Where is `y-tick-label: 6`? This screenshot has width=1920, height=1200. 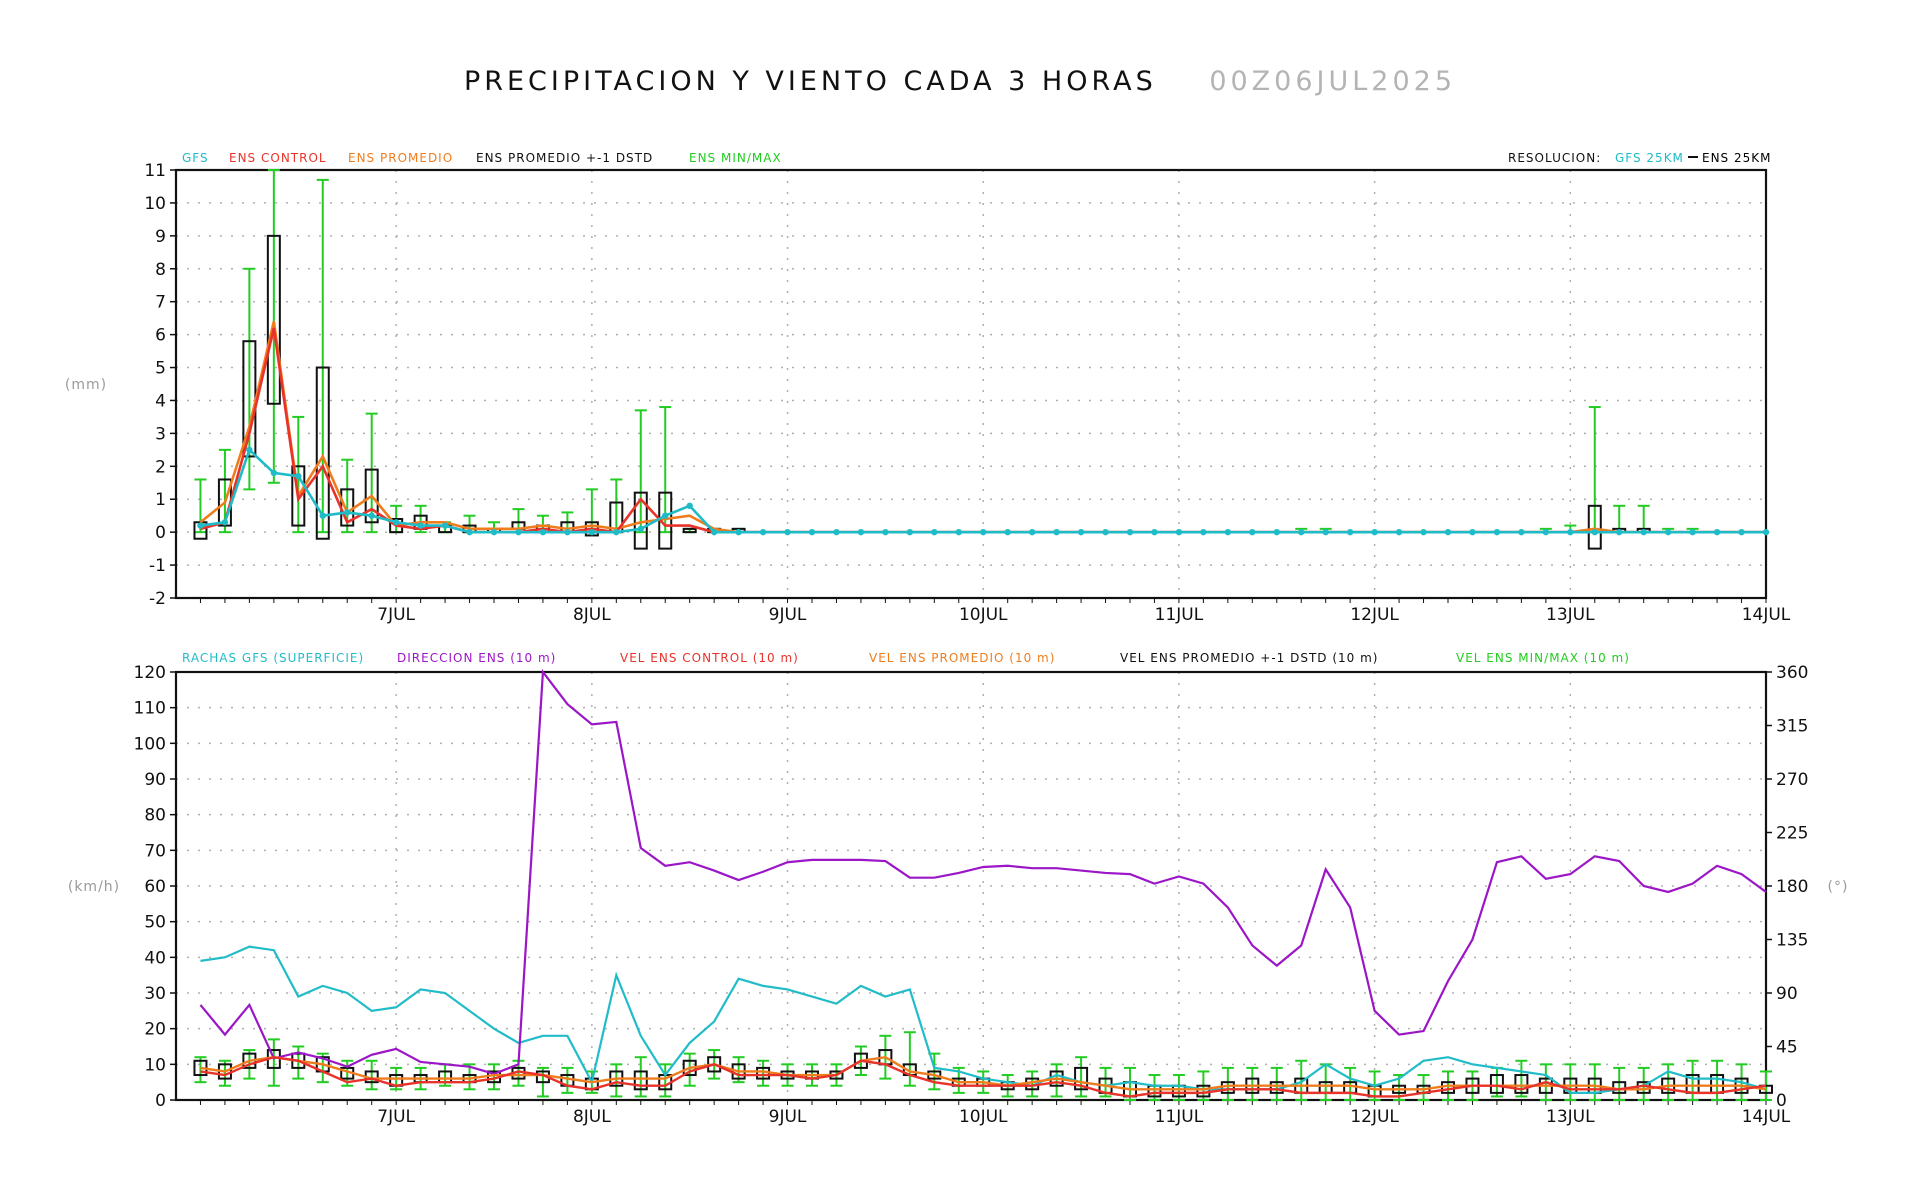 y-tick-label: 6 is located at coordinates (160, 336).